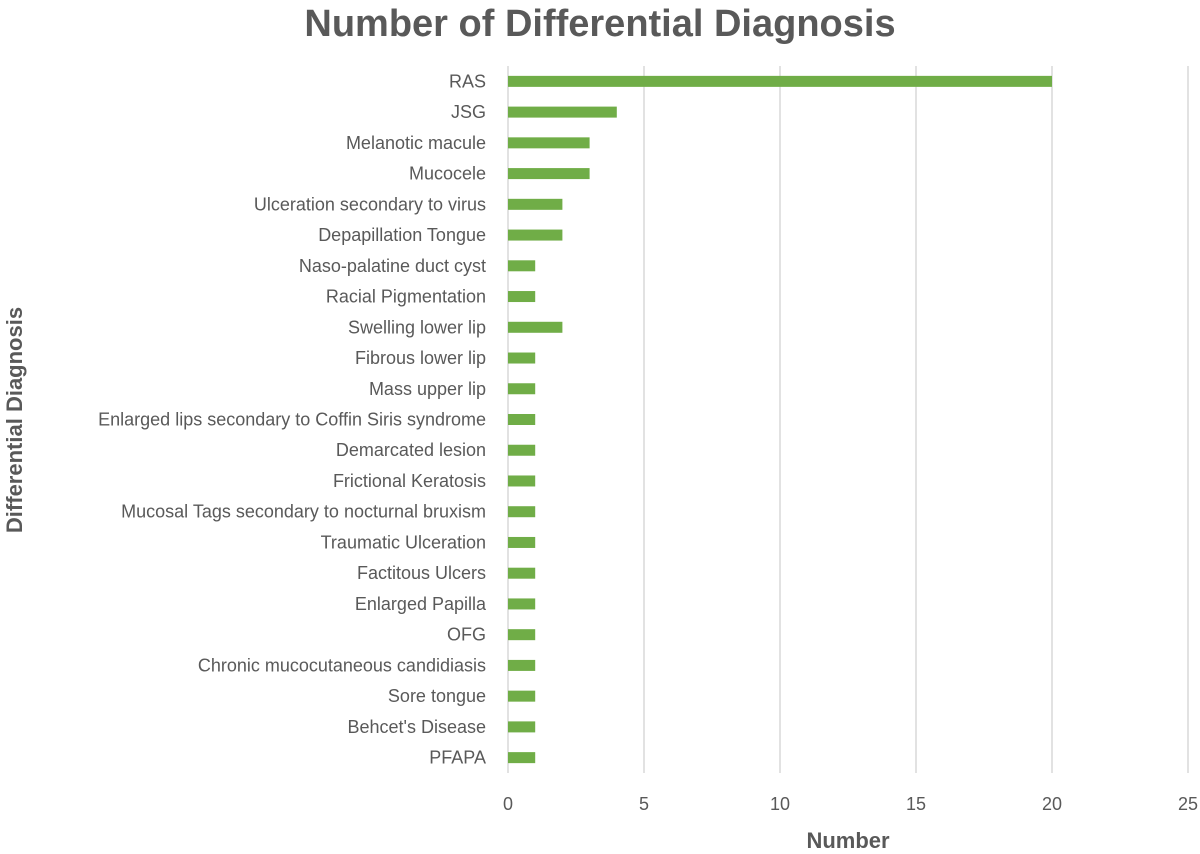 The width and height of the screenshot is (1200, 854). I want to click on category-label: Depapillation Tongue, so click(402, 235).